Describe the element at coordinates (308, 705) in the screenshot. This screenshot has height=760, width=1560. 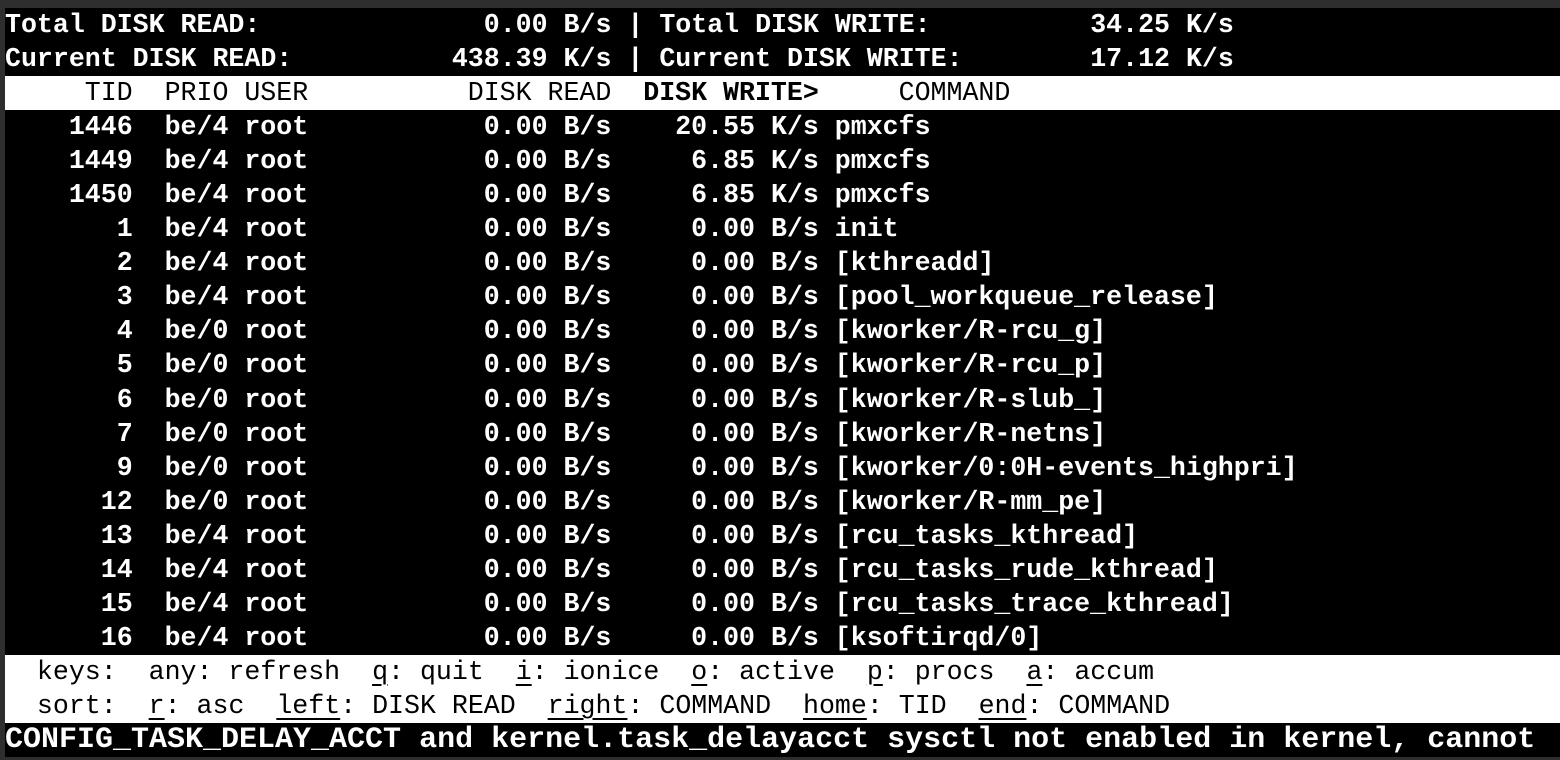
I see `sort-help-hotkey: left` at that location.